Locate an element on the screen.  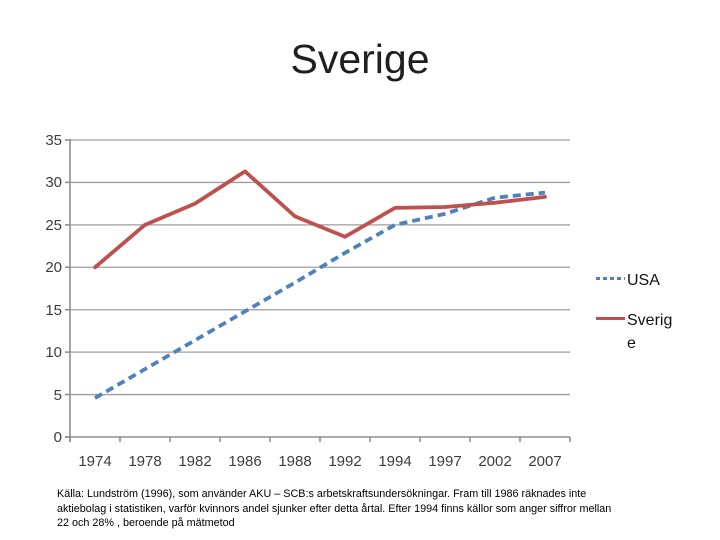
x-tick-label: 1992 is located at coordinates (345, 461).